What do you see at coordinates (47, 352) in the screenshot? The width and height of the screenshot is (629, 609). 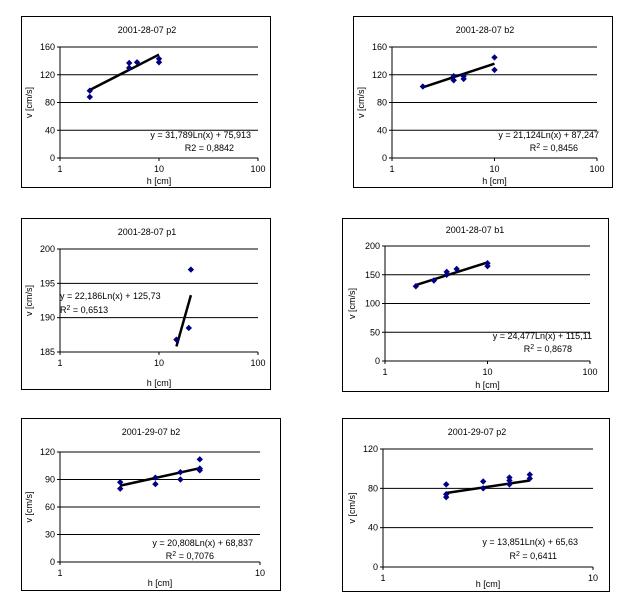 I see `y-tick-label: 185` at bounding box center [47, 352].